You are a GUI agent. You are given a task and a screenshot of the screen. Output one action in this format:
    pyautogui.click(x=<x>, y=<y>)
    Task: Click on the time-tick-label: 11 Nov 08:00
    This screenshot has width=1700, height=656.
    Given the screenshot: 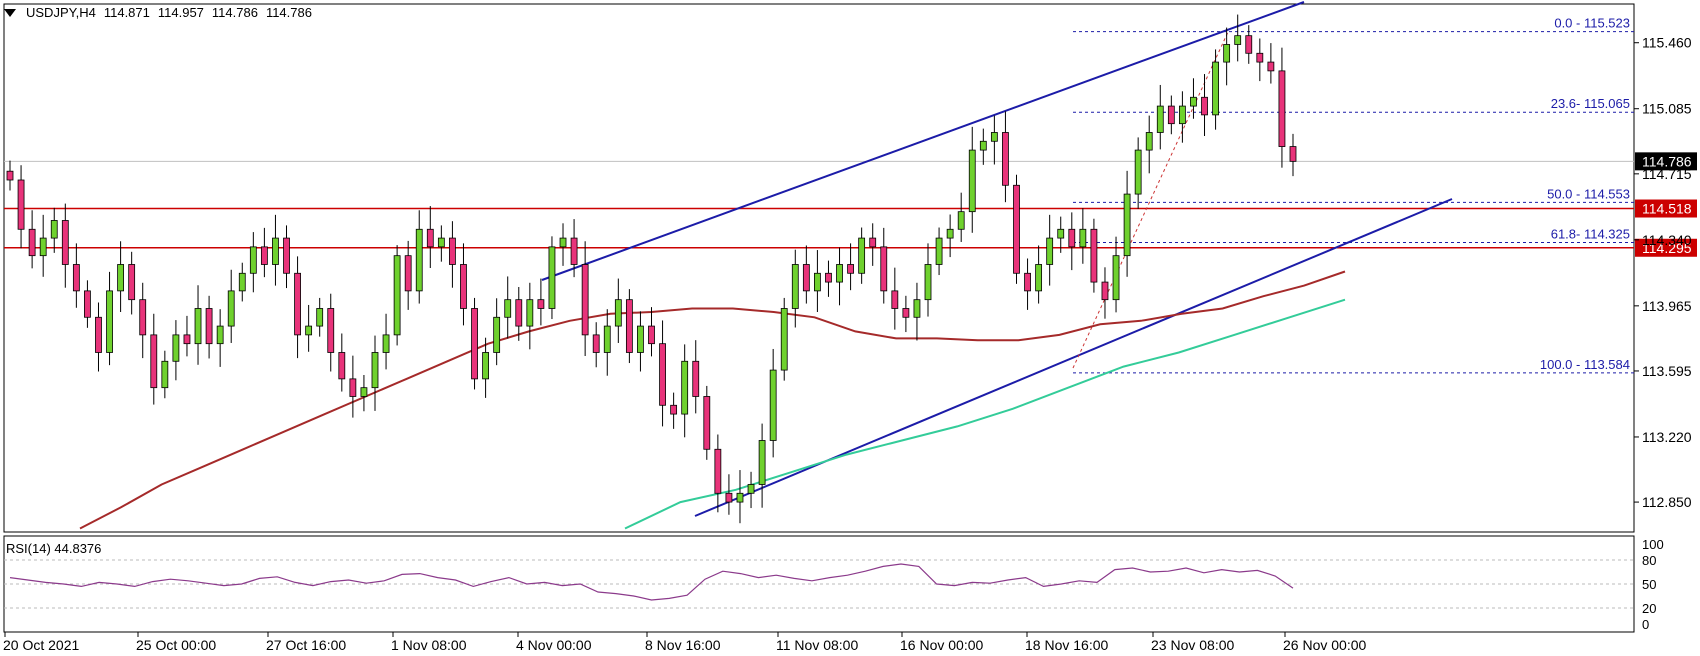 What is the action you would take?
    pyautogui.click(x=817, y=645)
    